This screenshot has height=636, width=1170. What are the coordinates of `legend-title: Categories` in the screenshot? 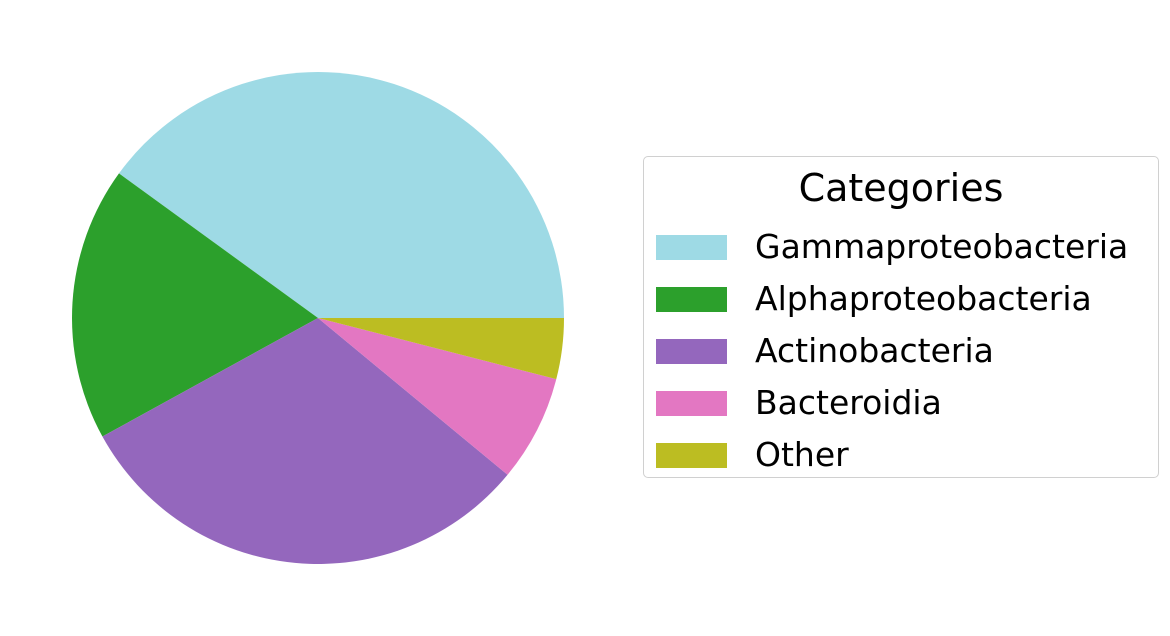 It's located at (901, 188).